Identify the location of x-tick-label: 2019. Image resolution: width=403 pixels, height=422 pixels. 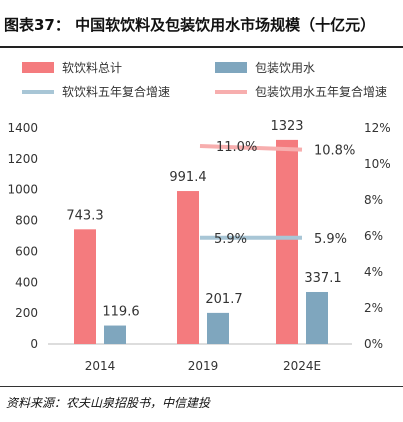
(203, 366).